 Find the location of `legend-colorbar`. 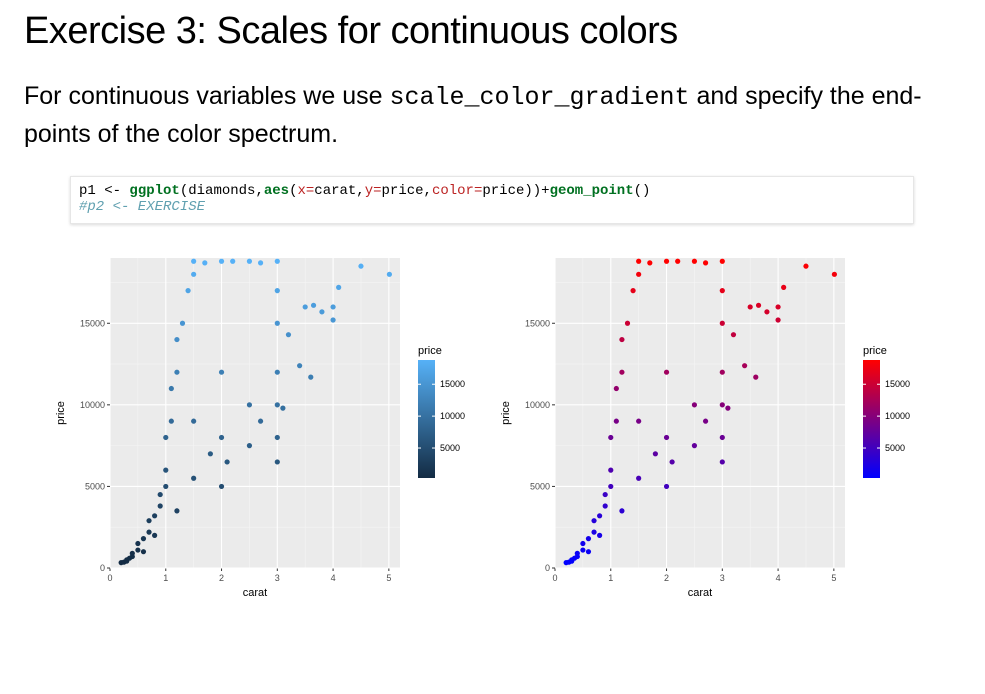

legend-colorbar is located at coordinates (871, 419).